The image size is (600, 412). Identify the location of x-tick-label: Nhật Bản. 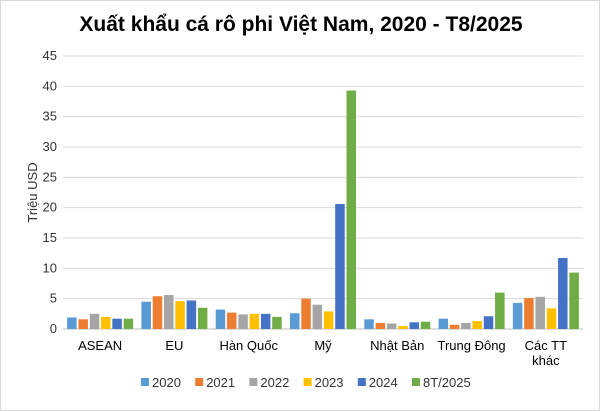
(397, 345).